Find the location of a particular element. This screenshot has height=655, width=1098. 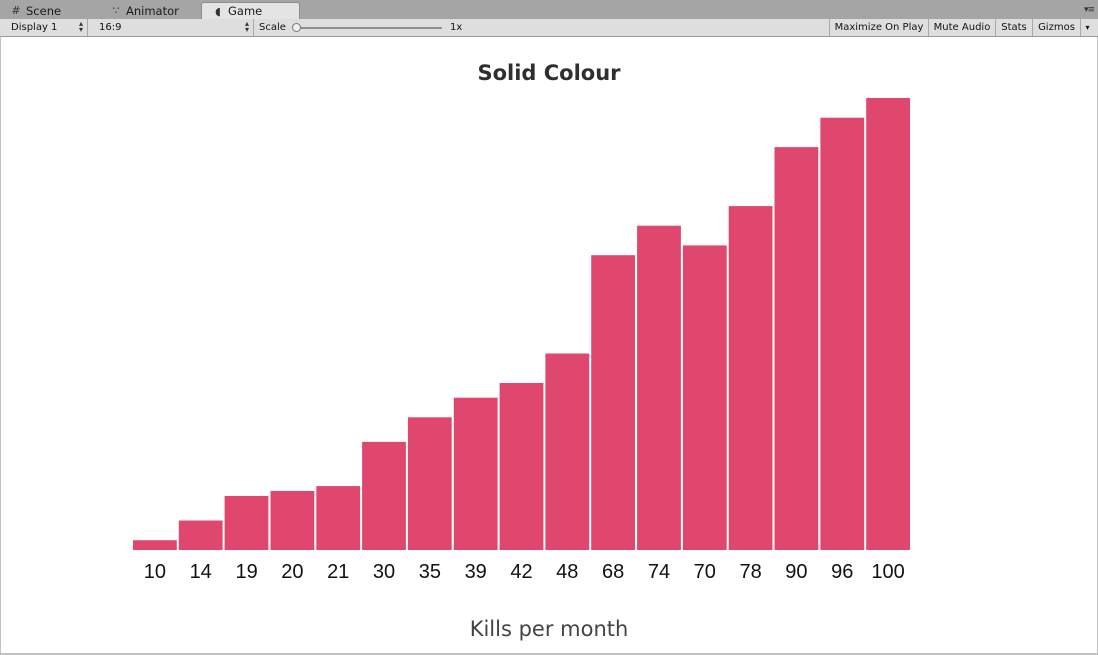

x-tick-label: 21 is located at coordinates (338, 572).